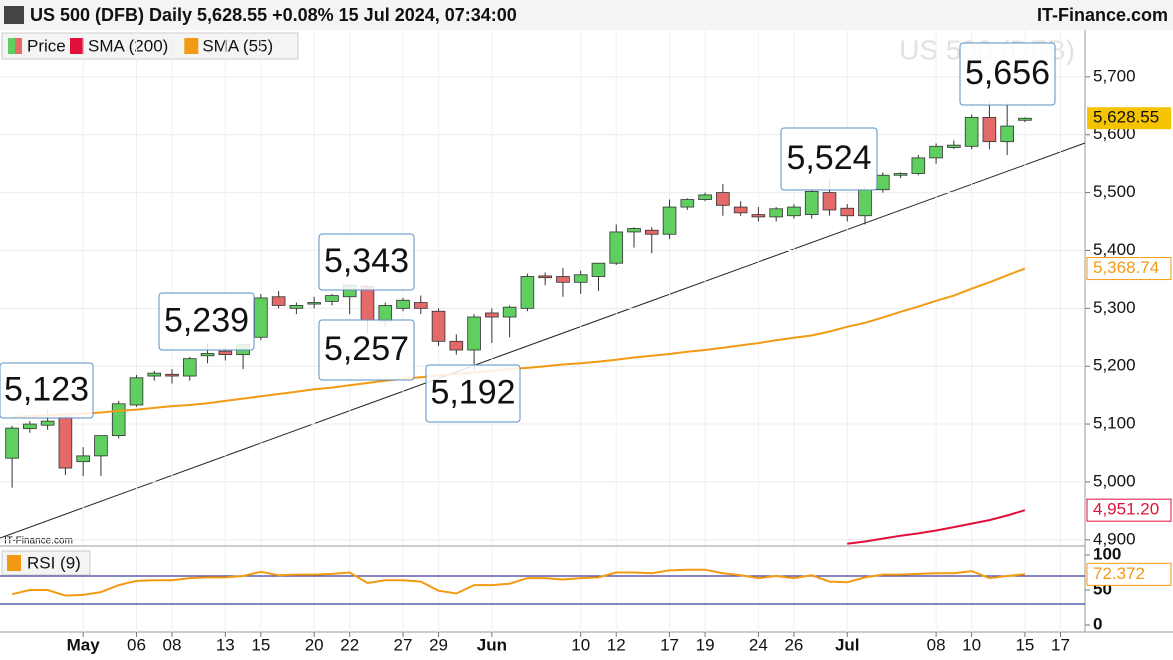  I want to click on rsi-last-badge, so click(1129, 574).